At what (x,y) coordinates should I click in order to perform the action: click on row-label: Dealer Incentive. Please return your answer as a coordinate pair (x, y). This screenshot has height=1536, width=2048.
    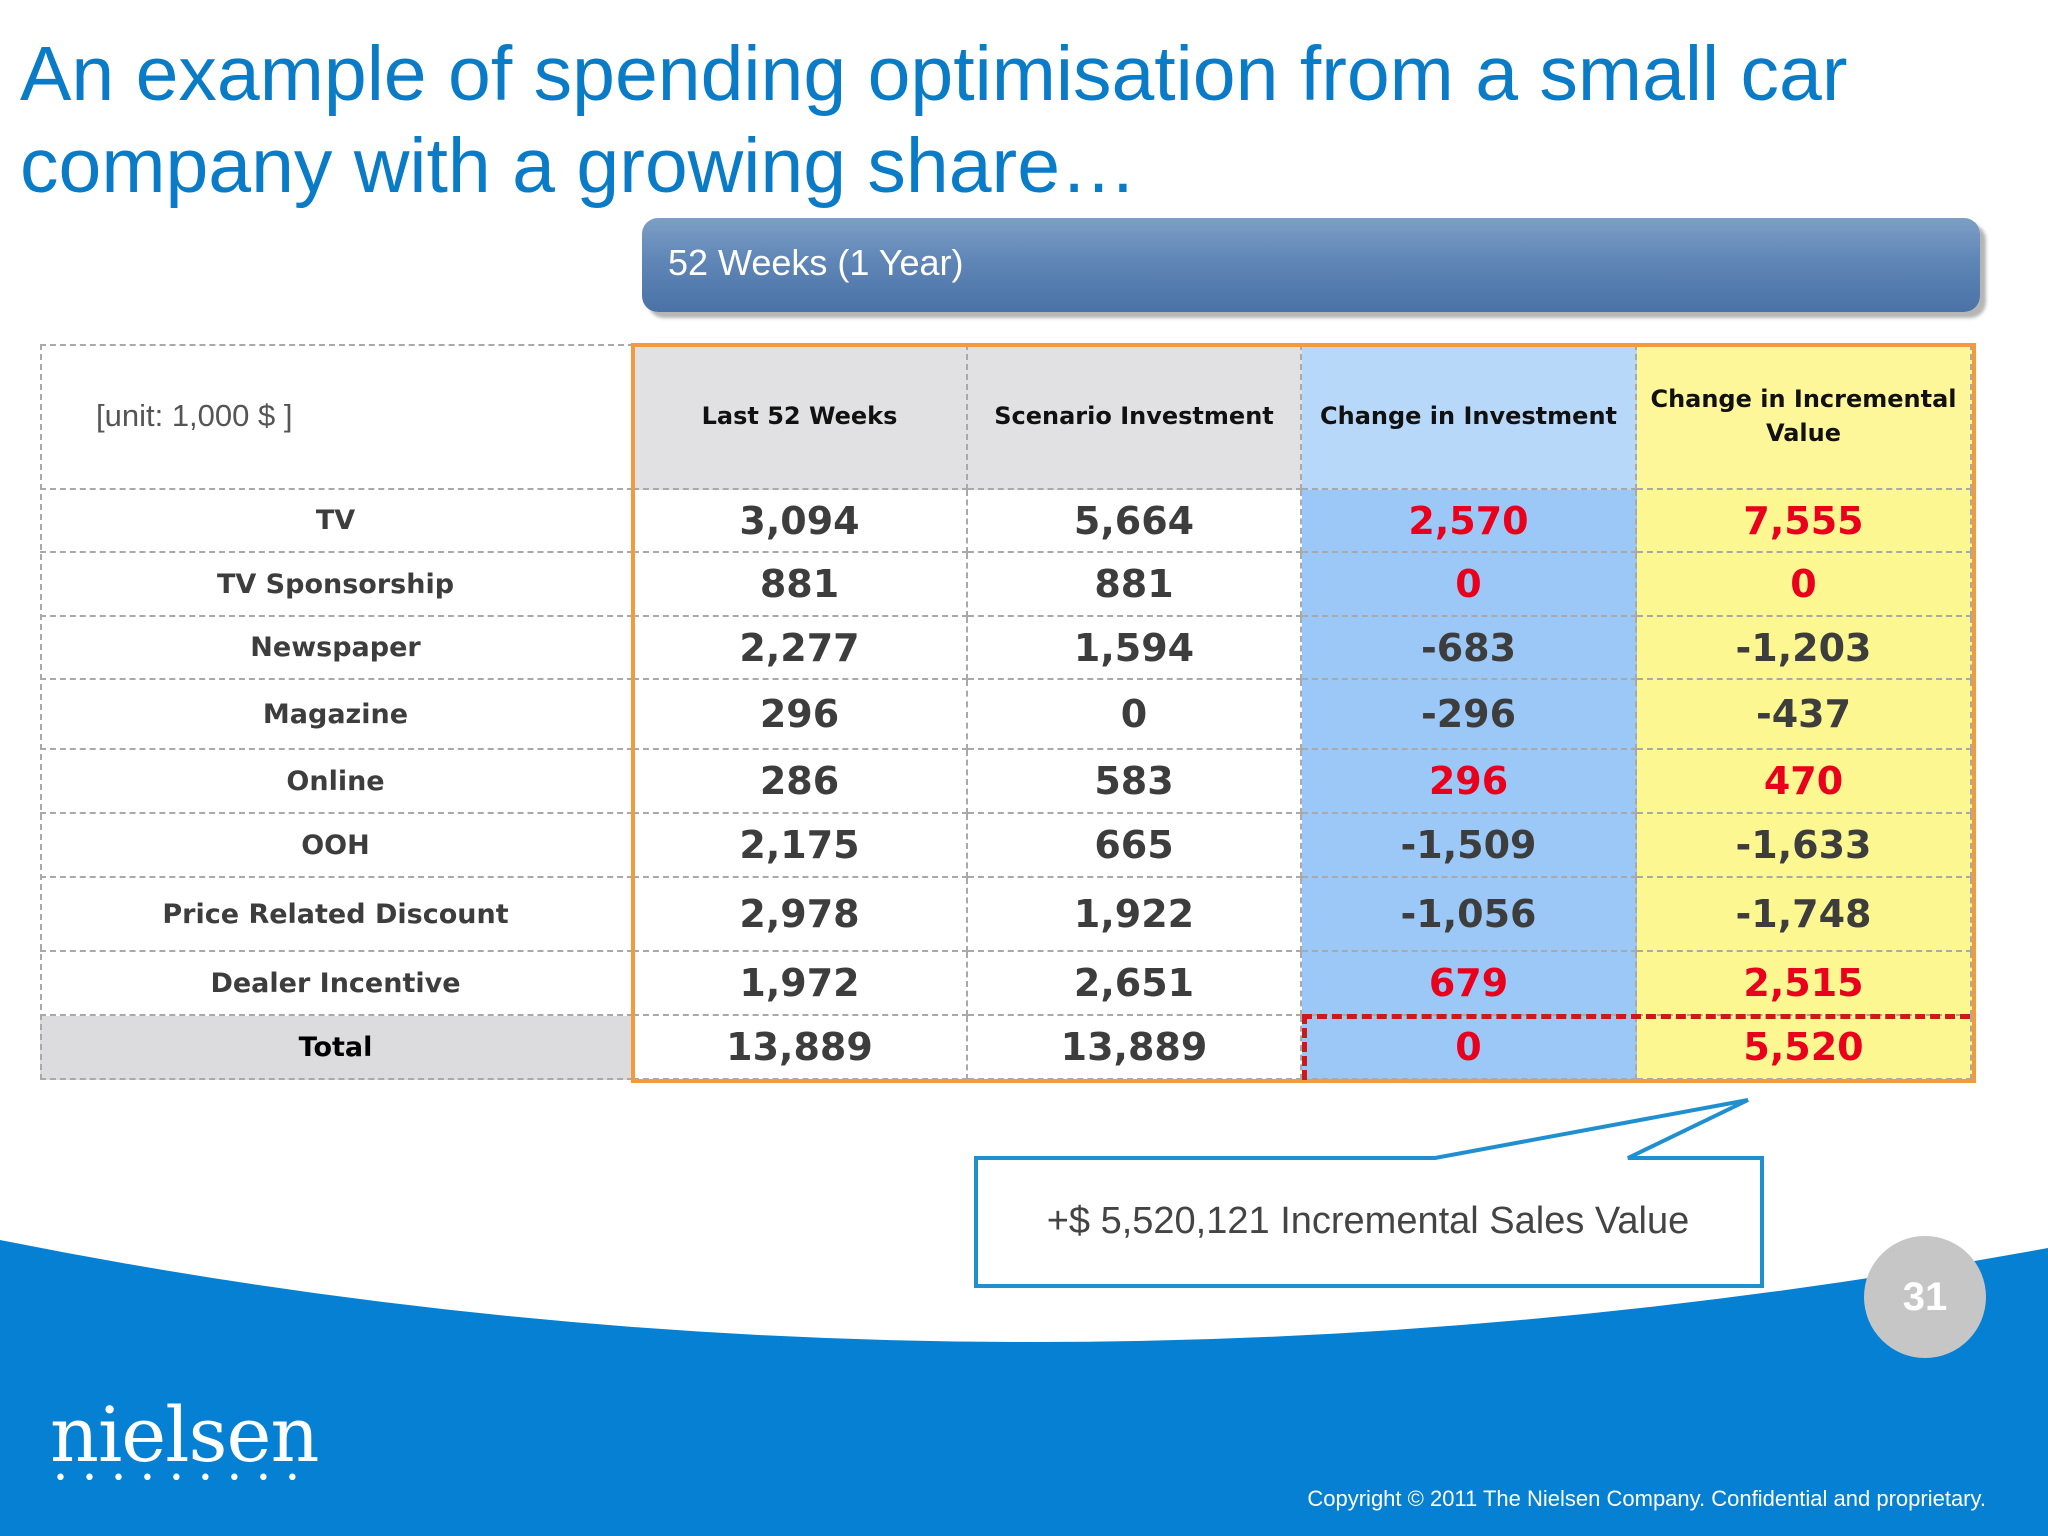
    Looking at the image, I should click on (336, 984).